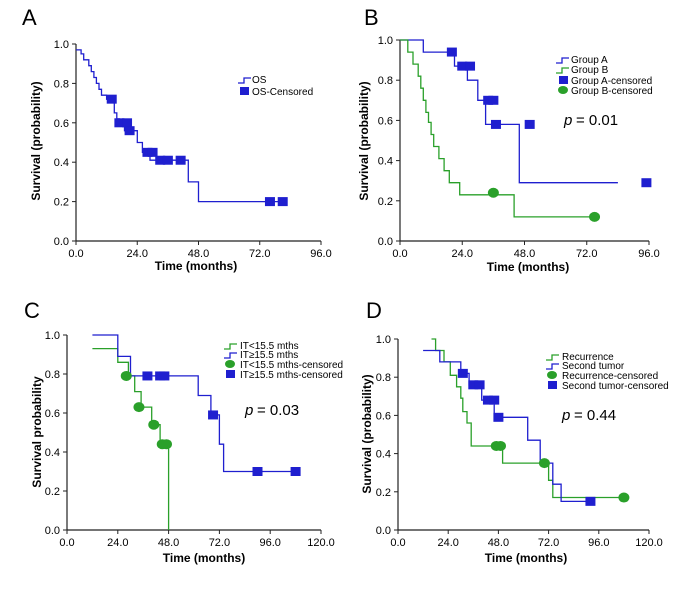 The height and width of the screenshot is (601, 700). I want to click on panel-c-plot, so click(194, 432).